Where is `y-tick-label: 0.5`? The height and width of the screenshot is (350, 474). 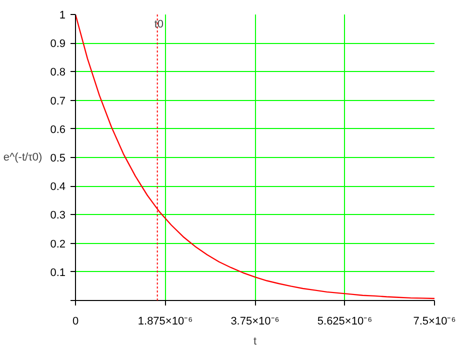 y-tick-label: 0.5 is located at coordinates (58, 158).